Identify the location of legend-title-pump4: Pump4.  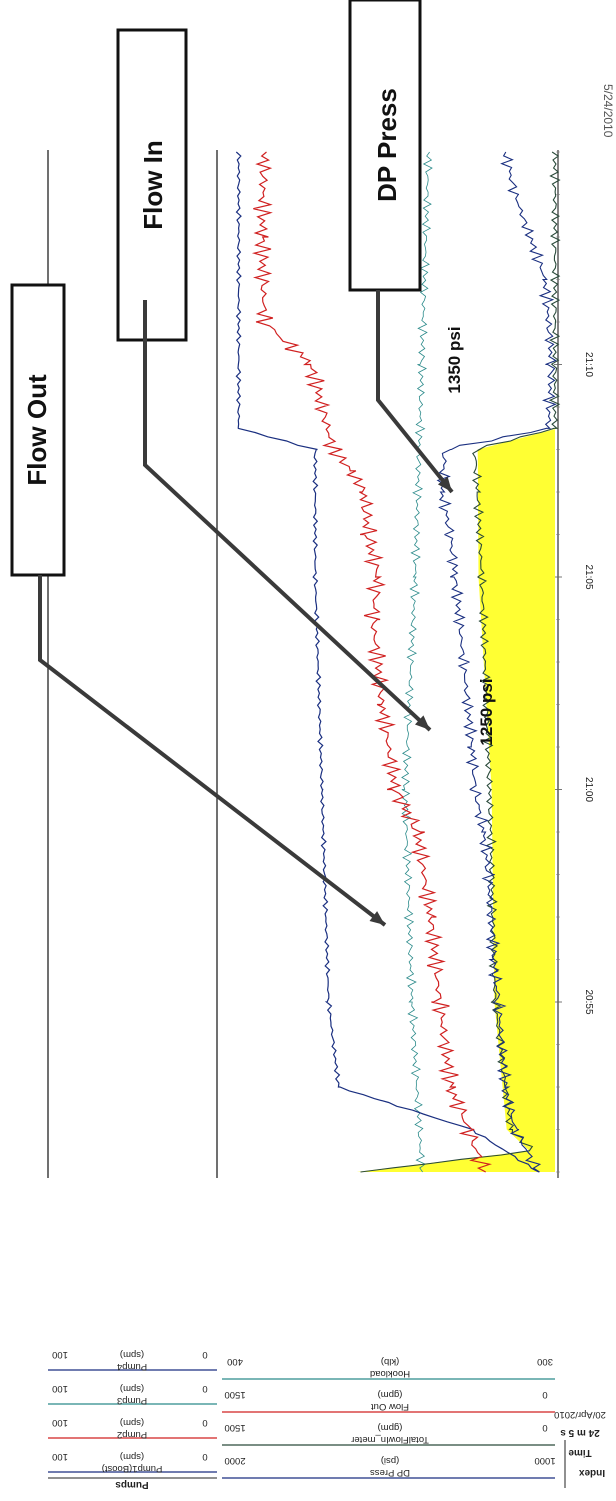
(132, 1366).